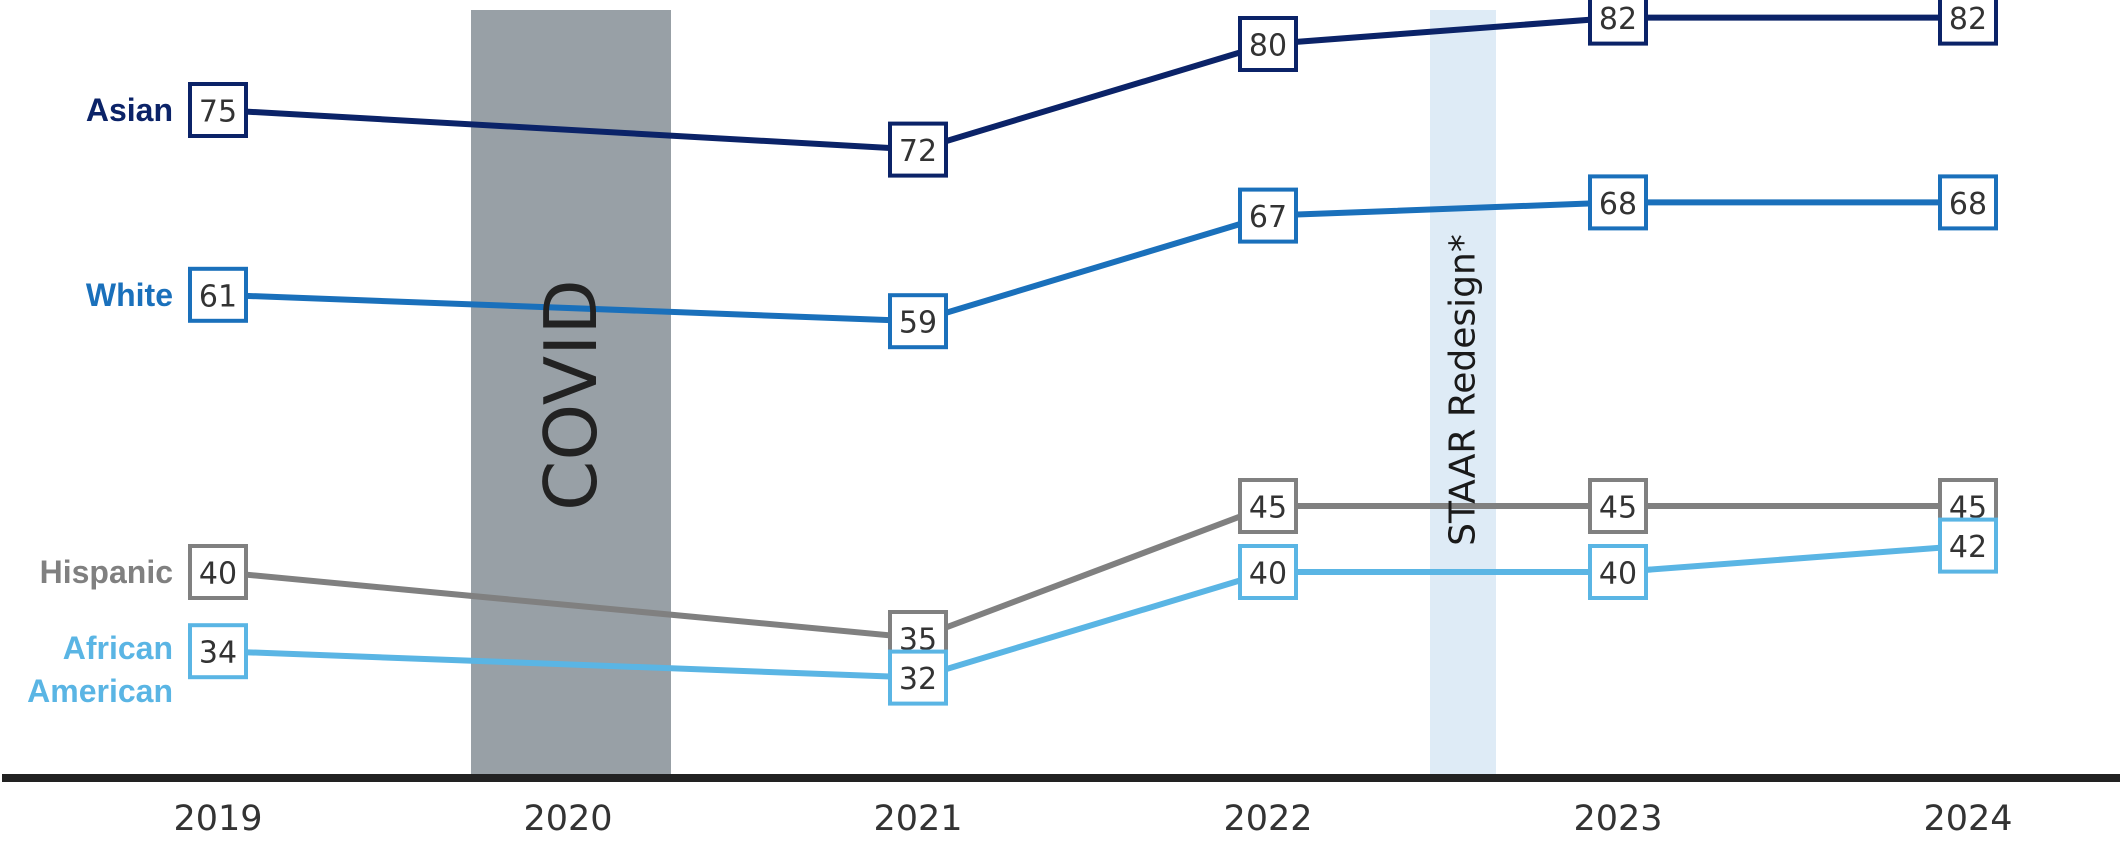  Describe the element at coordinates (129, 110) in the screenshot. I see `series-label-0: Asian` at that location.